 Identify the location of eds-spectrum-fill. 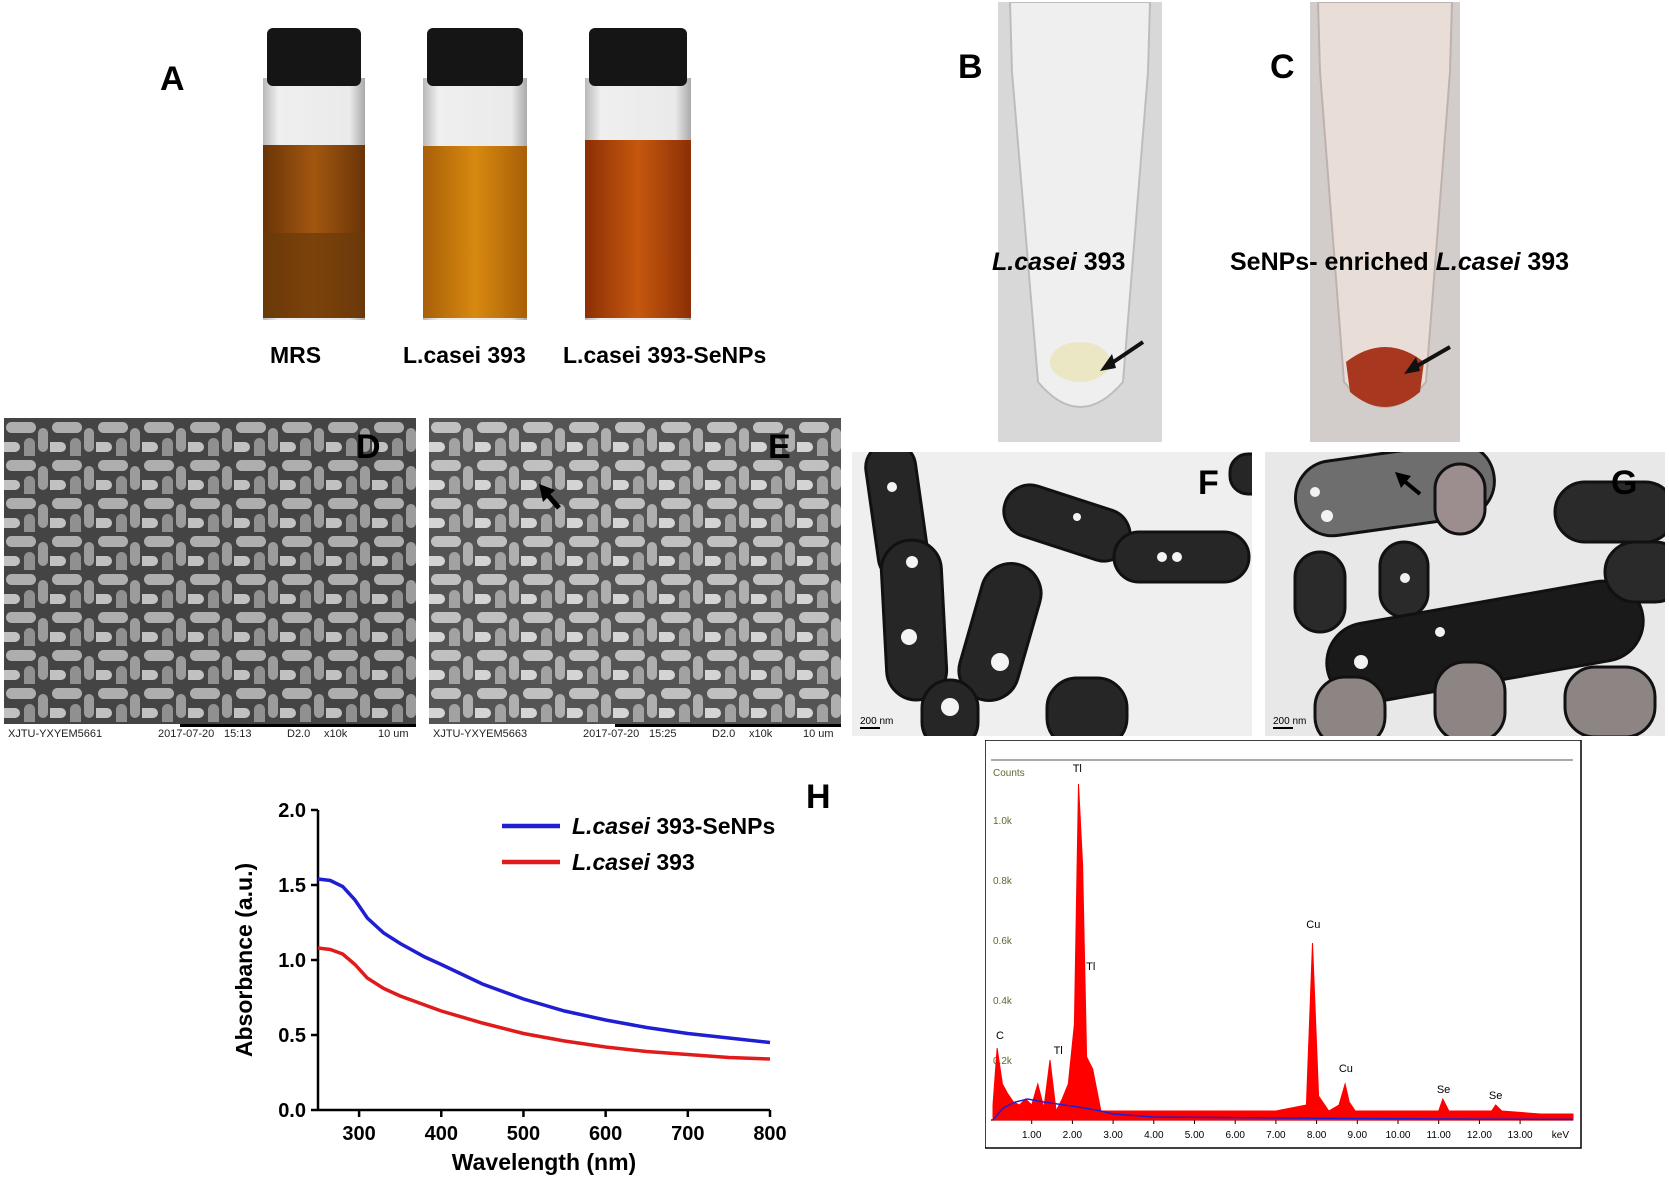
(1283, 952).